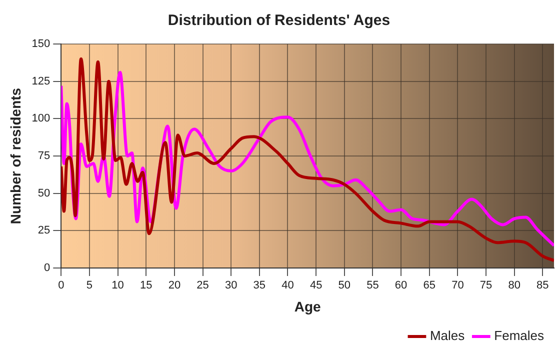  What do you see at coordinates (372, 286) in the screenshot?
I see `x-tick-label: 55` at bounding box center [372, 286].